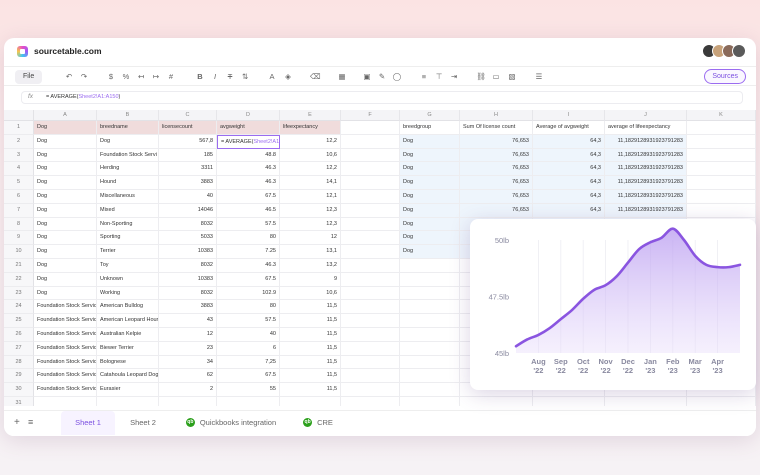 The height and width of the screenshot is (475, 760). I want to click on column-label-cell: Dog, so click(65, 128).